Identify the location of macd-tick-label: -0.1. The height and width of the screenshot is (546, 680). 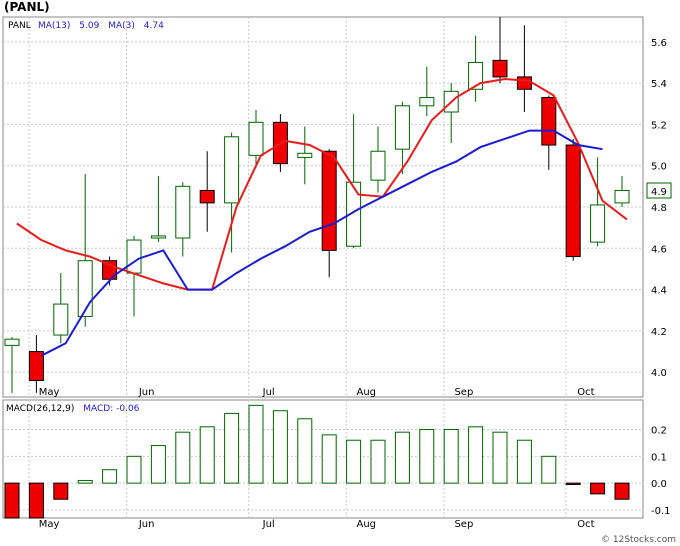
(661, 511).